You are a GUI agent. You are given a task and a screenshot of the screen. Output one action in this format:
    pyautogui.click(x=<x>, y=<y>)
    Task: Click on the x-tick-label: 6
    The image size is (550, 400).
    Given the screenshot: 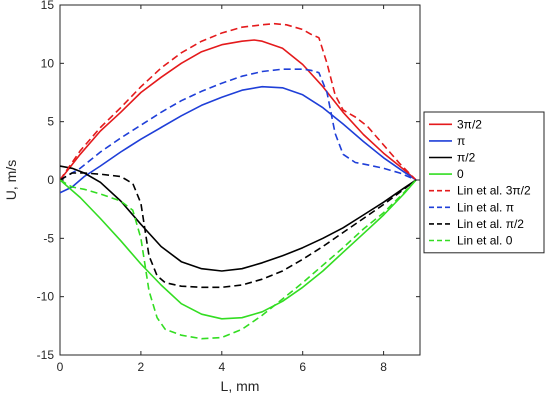 What is the action you would take?
    pyautogui.click(x=302, y=367)
    